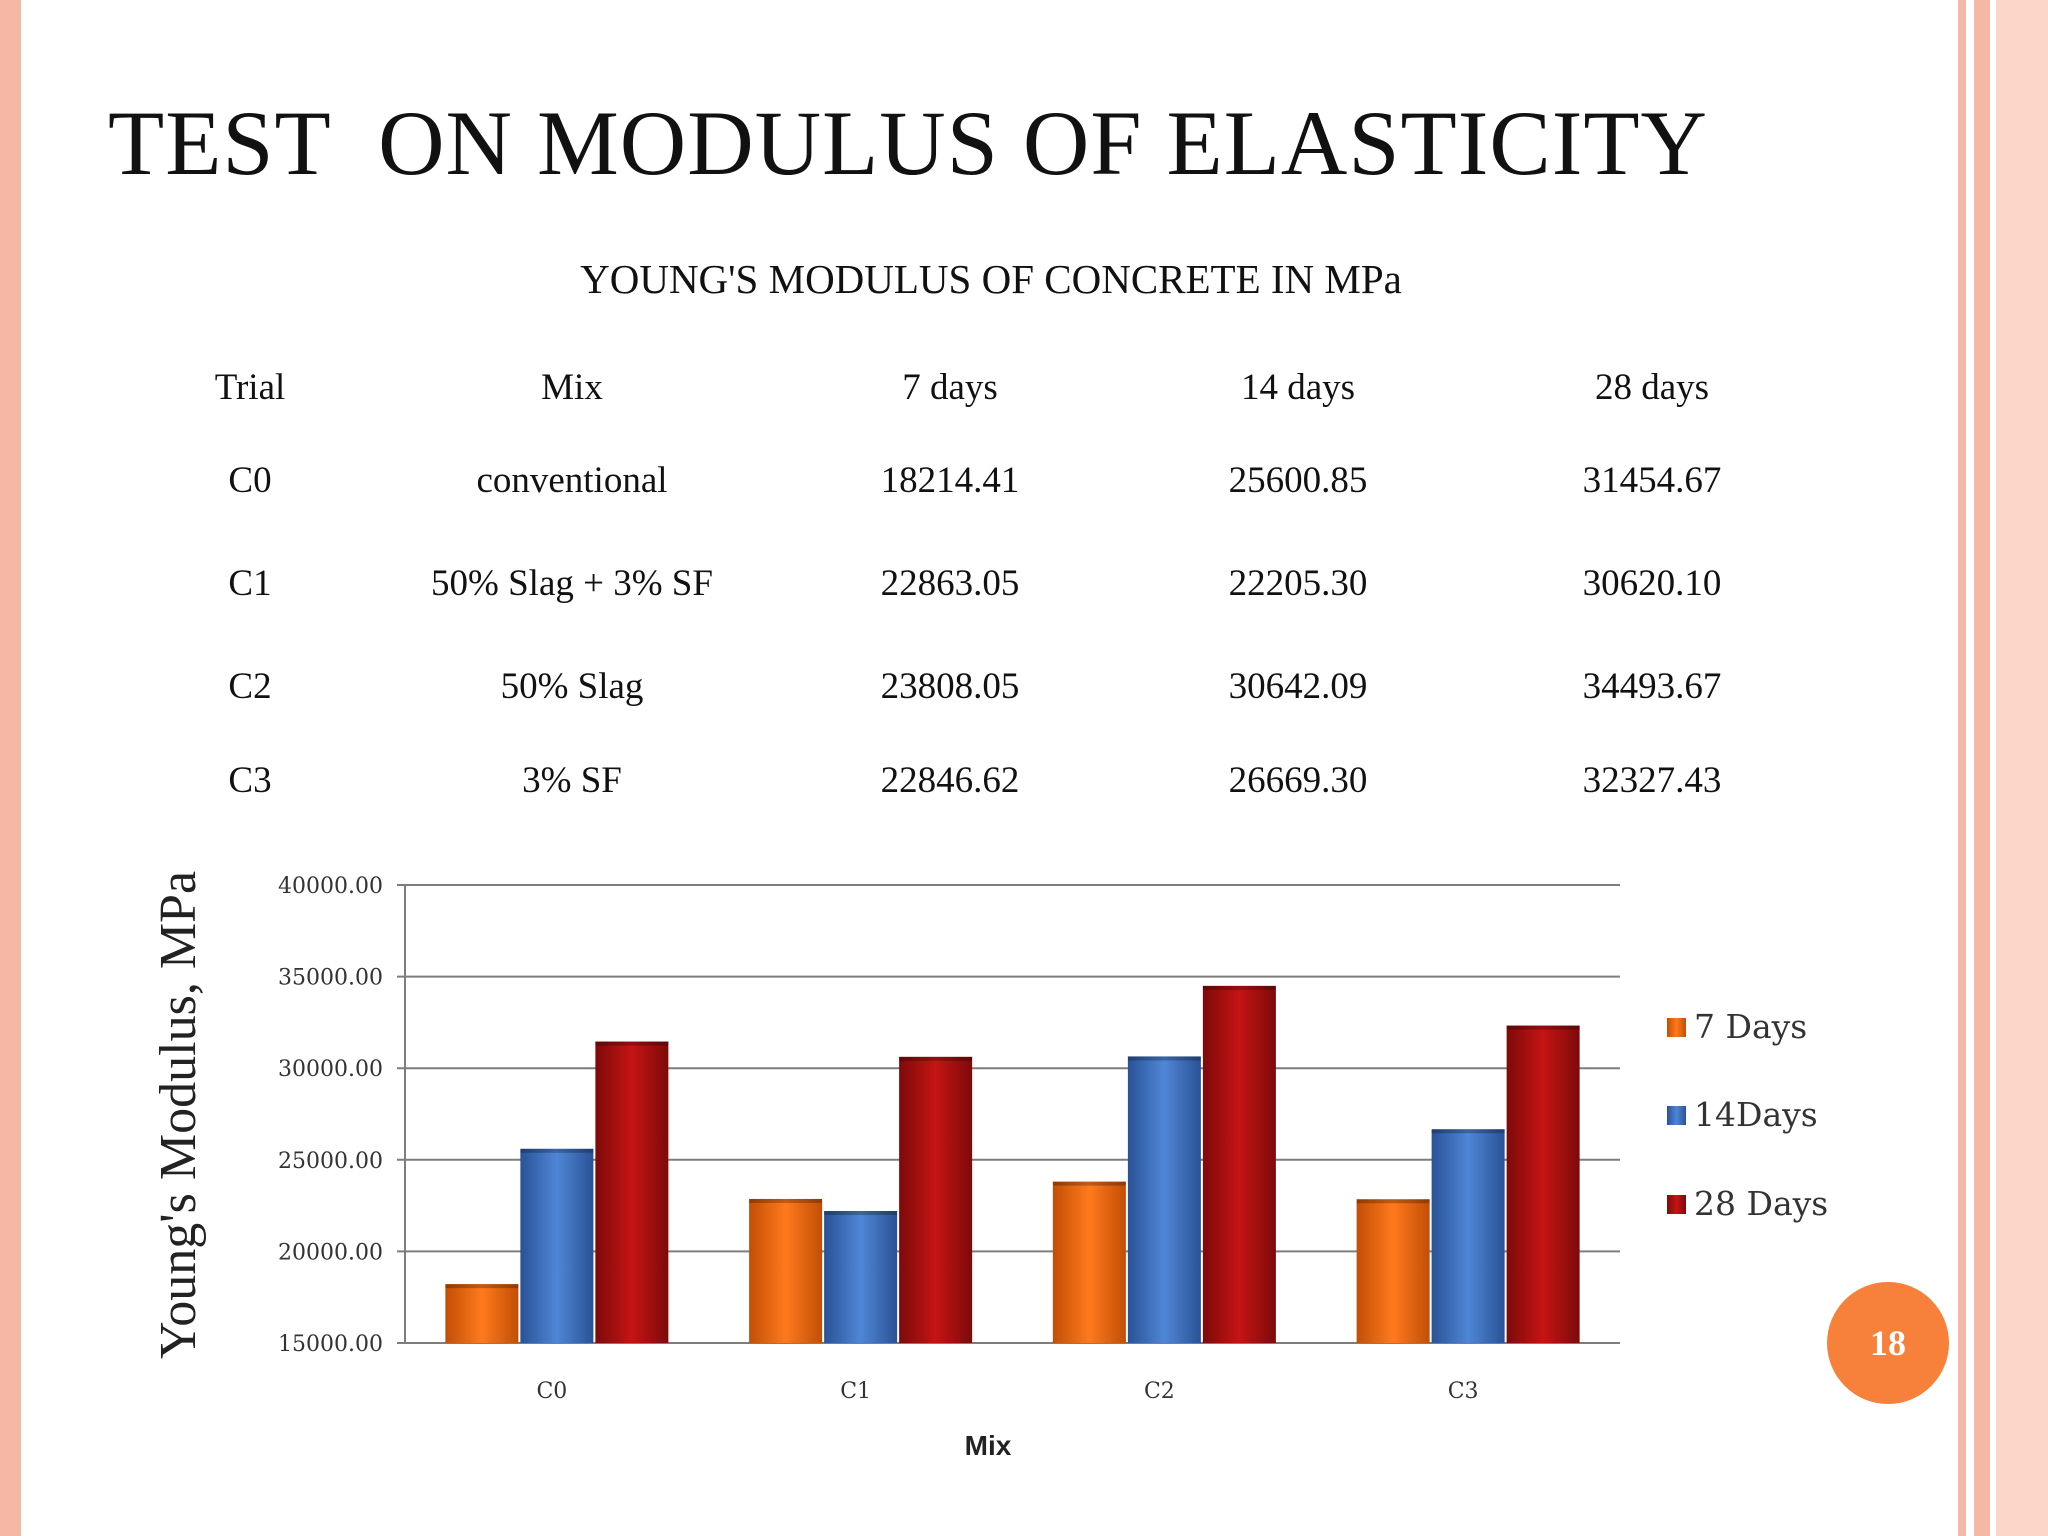  Describe the element at coordinates (1298, 480) in the screenshot. I see `table-cell: 25600.85` at that location.